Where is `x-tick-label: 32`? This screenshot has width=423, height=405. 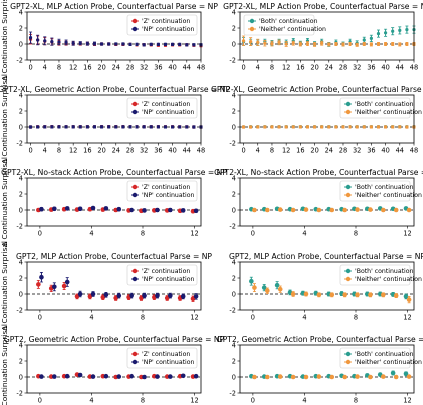 x-tick-label: 32 is located at coordinates (357, 151).